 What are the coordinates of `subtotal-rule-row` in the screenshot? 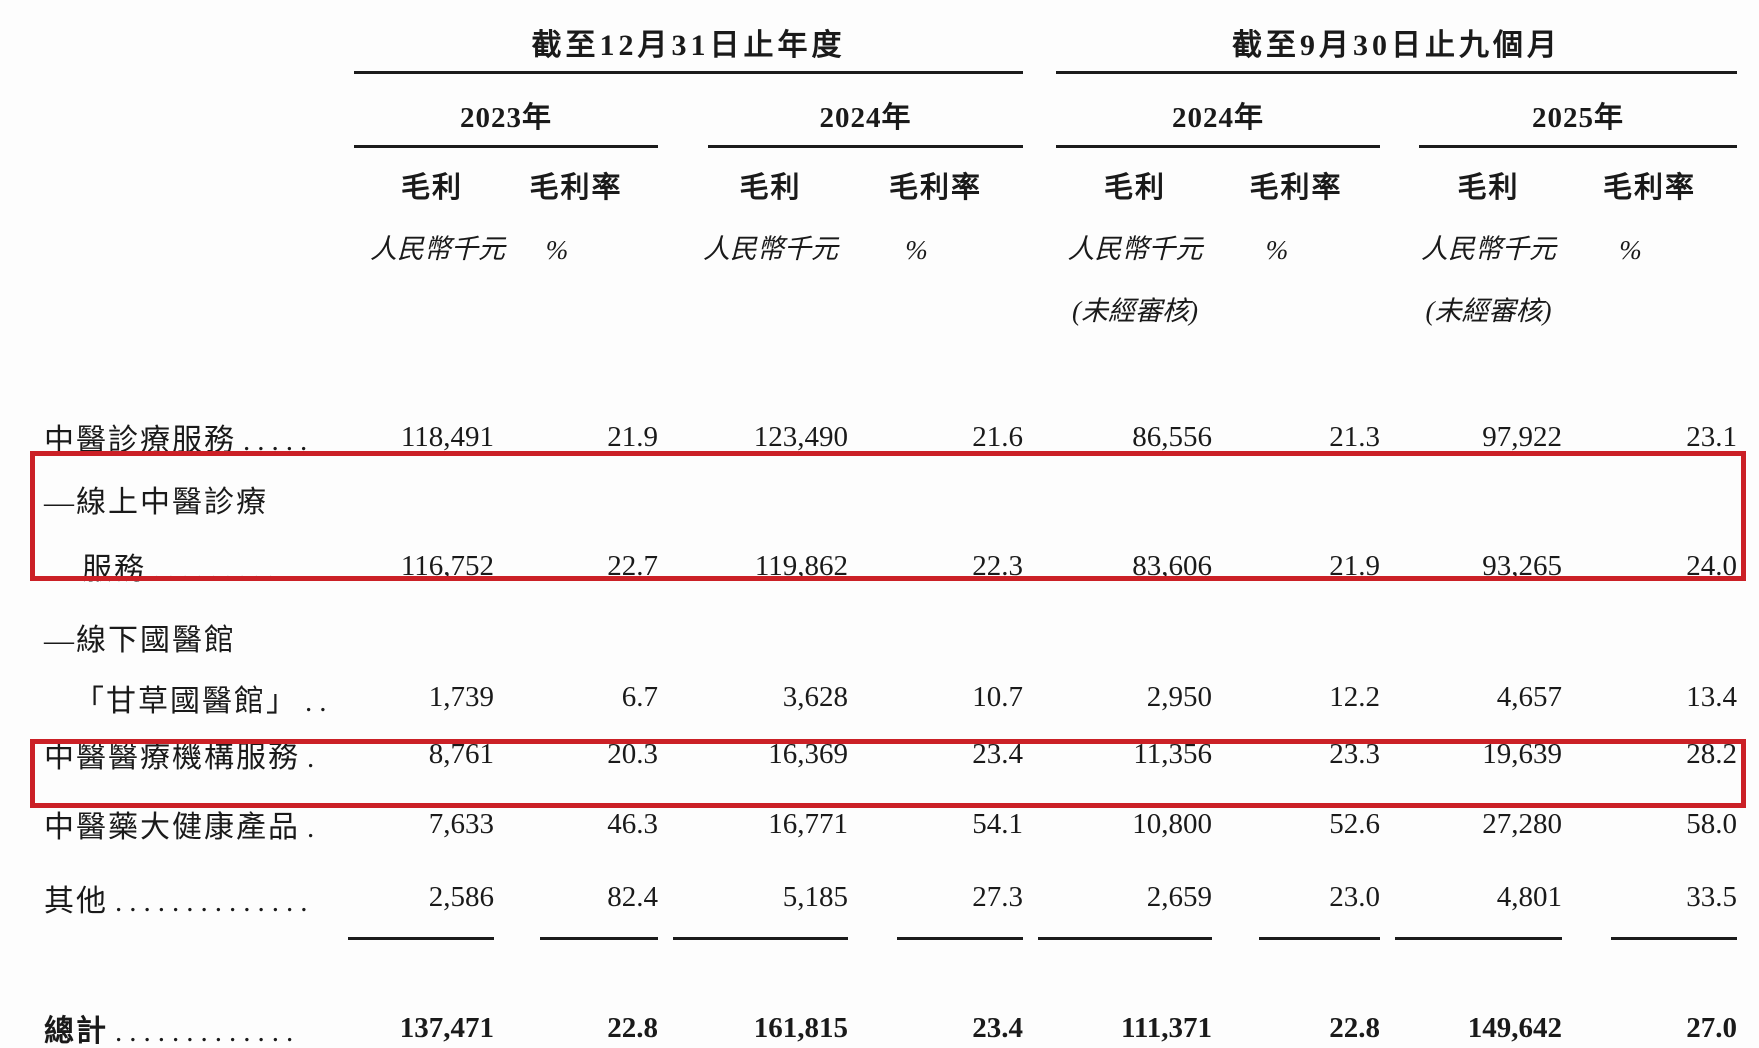 It's located at (868, 937).